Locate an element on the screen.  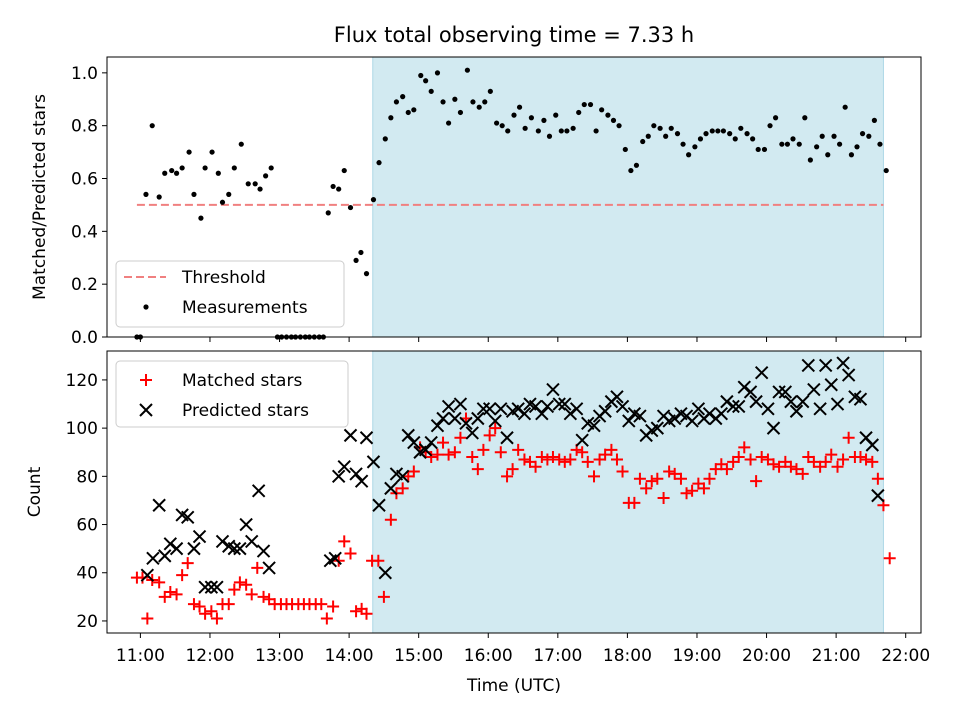
x-tick-label: 20:00 is located at coordinates (766, 656).